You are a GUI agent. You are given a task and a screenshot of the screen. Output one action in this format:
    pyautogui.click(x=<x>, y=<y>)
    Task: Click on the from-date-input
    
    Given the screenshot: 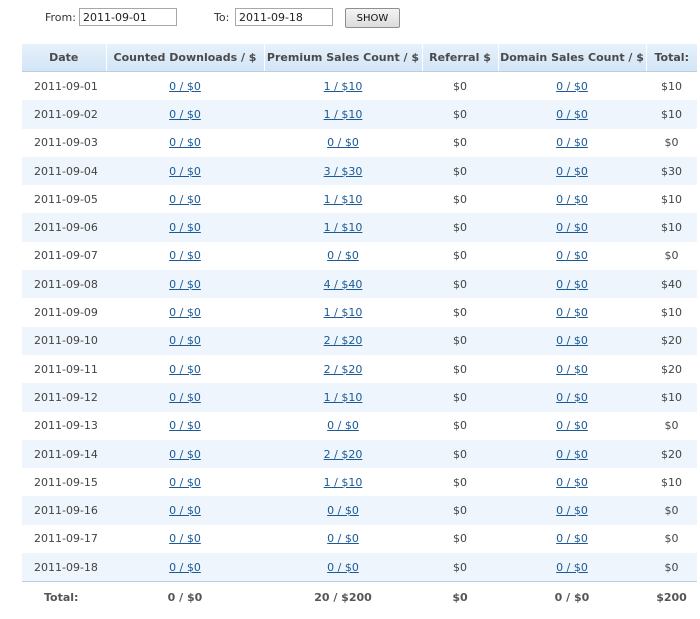 What is the action you would take?
    pyautogui.click(x=128, y=17)
    